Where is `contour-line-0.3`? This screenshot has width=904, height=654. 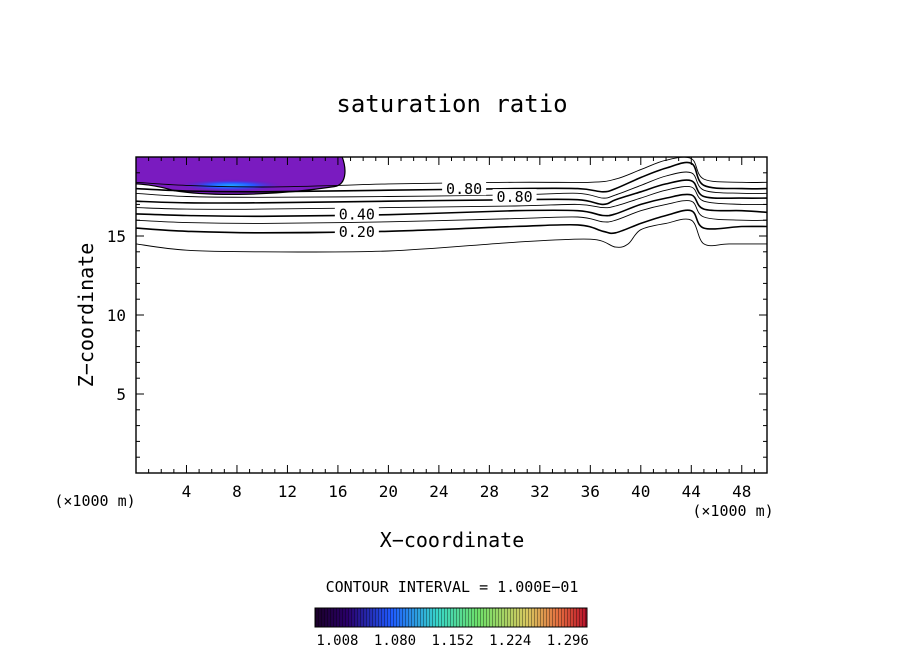
contour-line-0.3 is located at coordinates (451, 212).